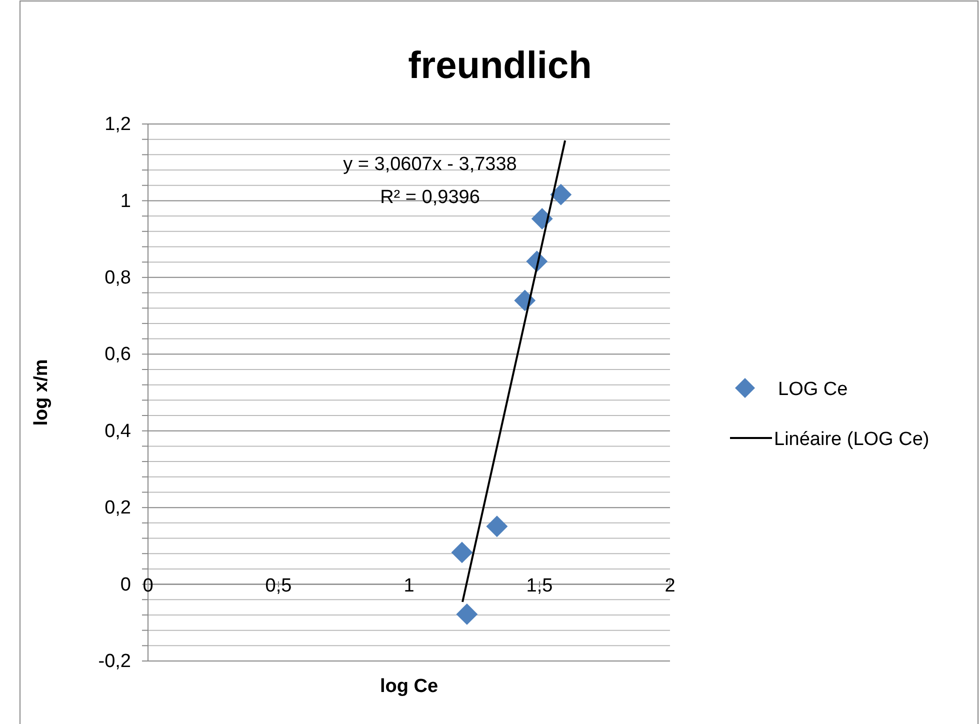  Describe the element at coordinates (114, 661) in the screenshot. I see `y-tick-label: -0,2` at that location.